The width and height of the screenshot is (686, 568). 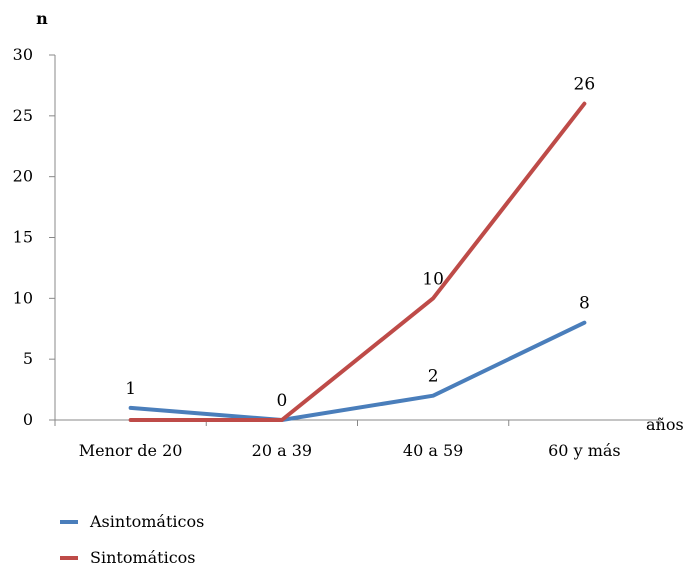 I want to click on legend-label: Asintomáticos, so click(x=146, y=521).